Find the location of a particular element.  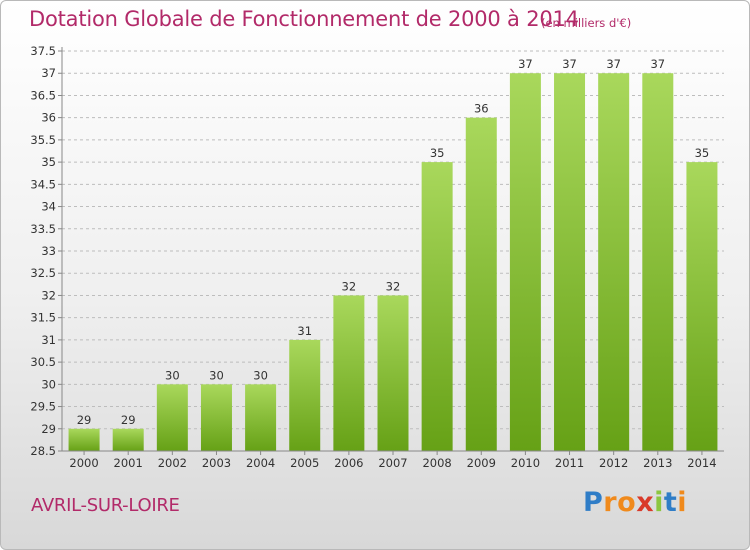

data-label-2010: 37 is located at coordinates (525, 64).